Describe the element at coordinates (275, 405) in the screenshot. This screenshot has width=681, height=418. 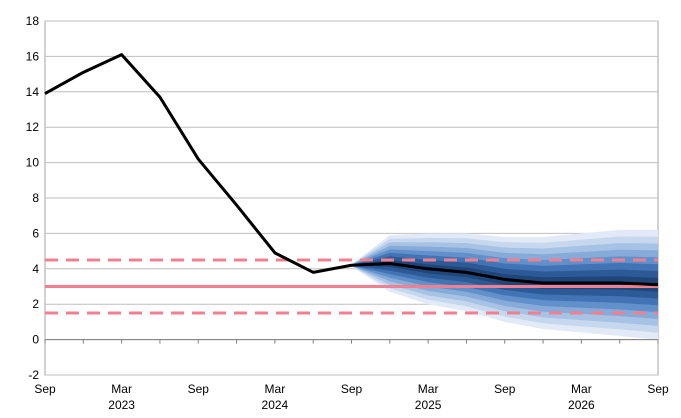
I see `x-tick-year-label: 2024` at that location.